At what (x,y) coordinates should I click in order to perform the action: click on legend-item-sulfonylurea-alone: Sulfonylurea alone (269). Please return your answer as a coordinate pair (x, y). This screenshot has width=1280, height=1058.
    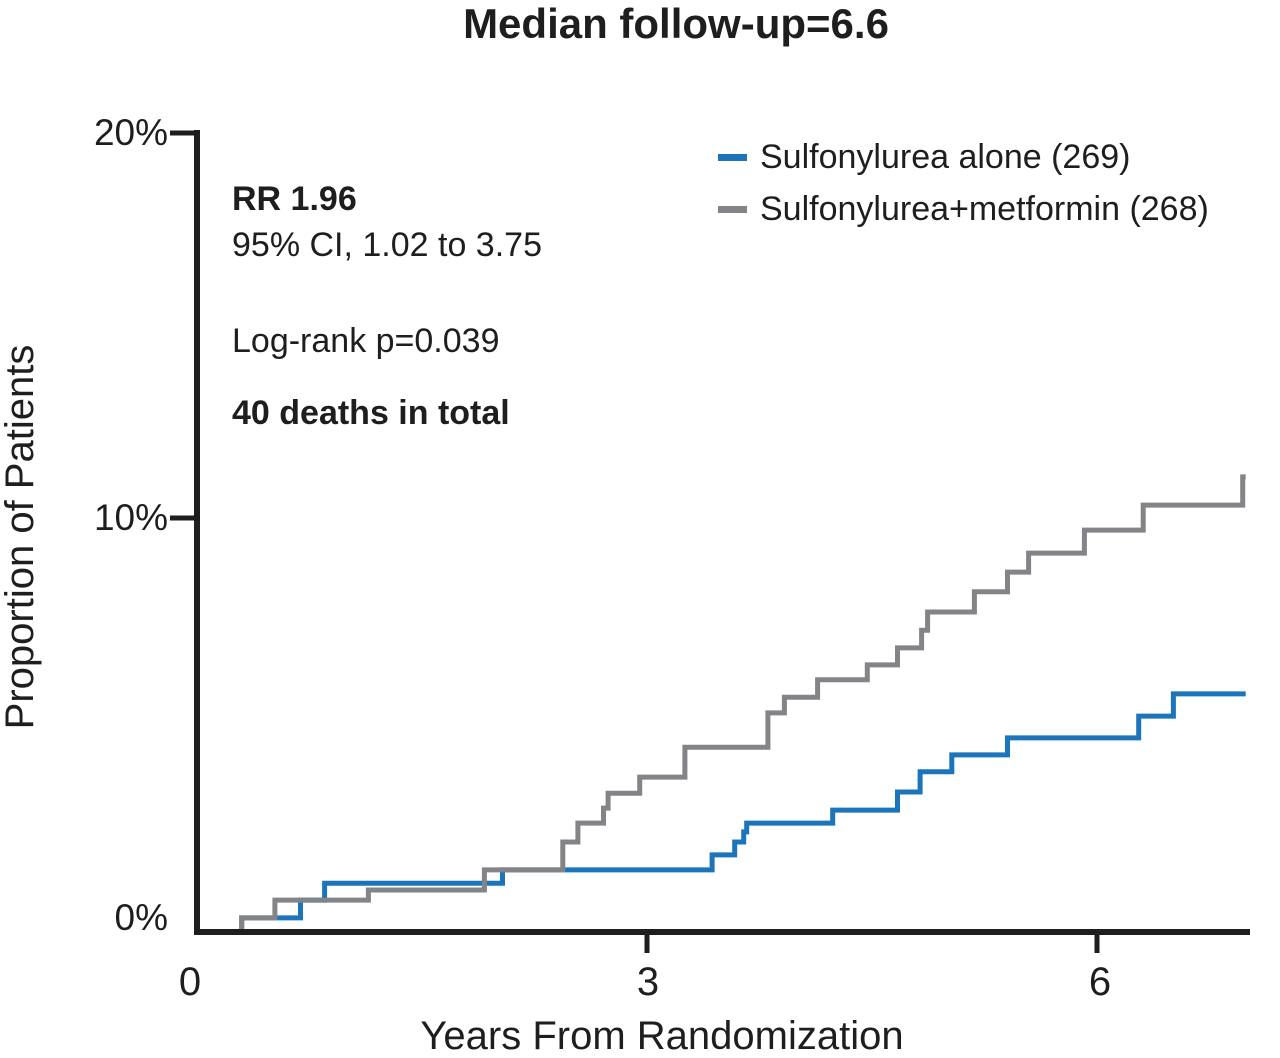
    Looking at the image, I should click on (924, 157).